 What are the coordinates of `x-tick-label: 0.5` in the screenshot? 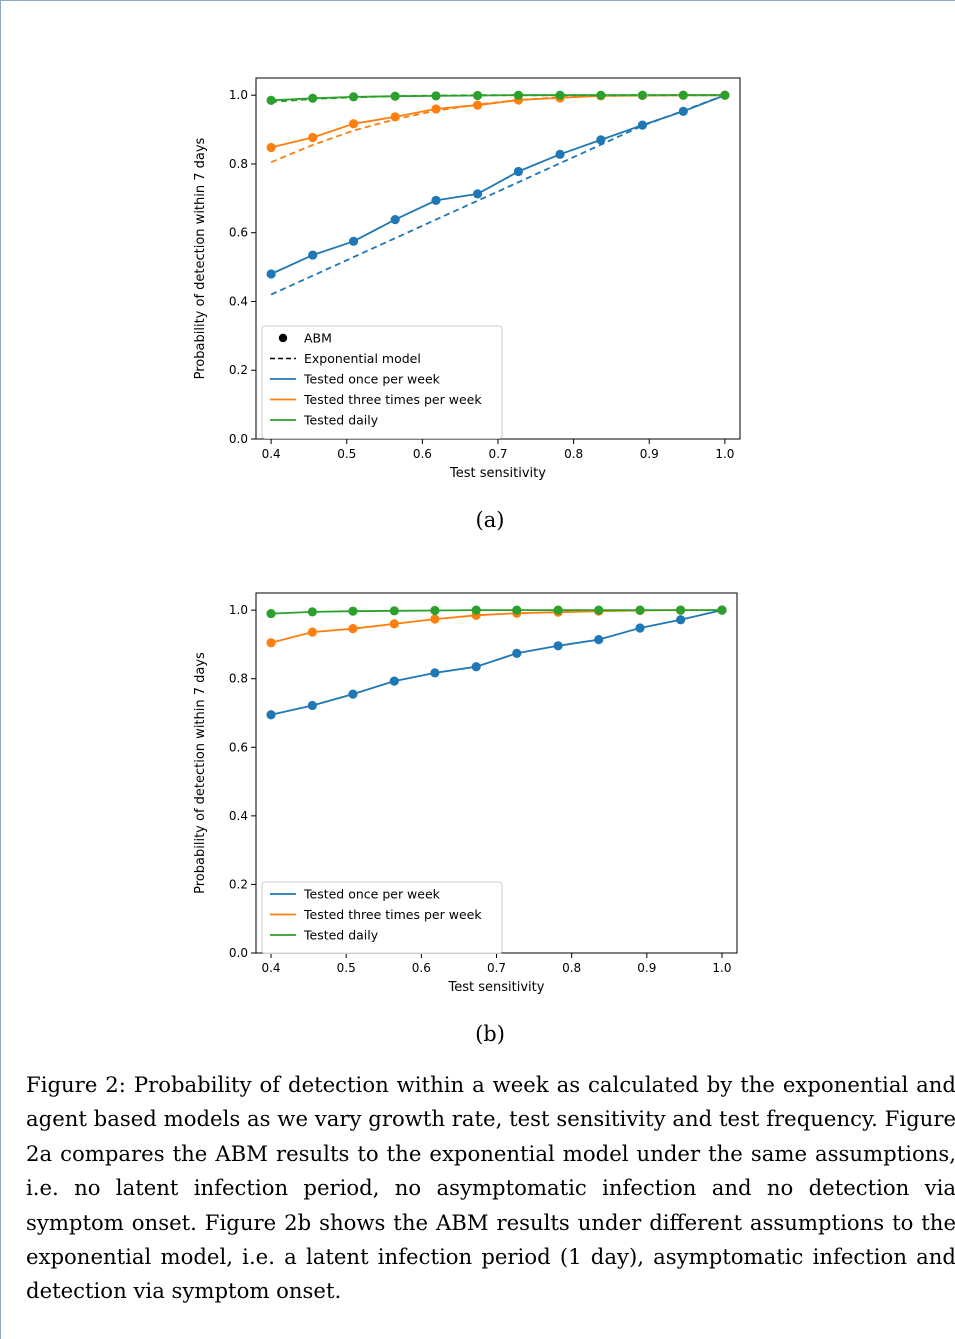 It's located at (346, 454).